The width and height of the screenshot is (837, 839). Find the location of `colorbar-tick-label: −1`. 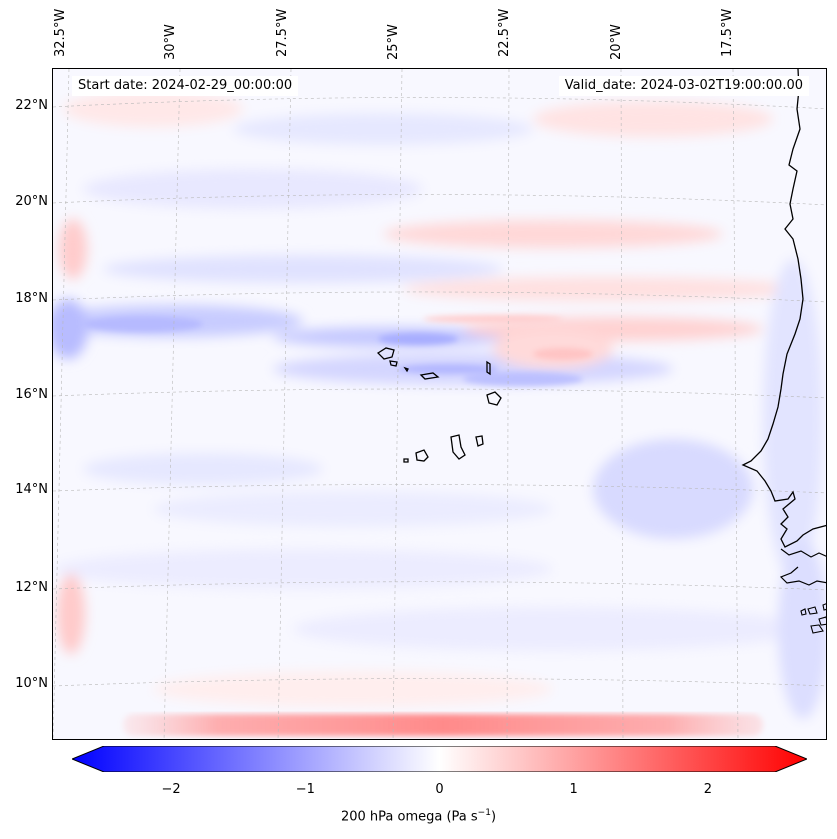

colorbar-tick-label: −1 is located at coordinates (305, 789).